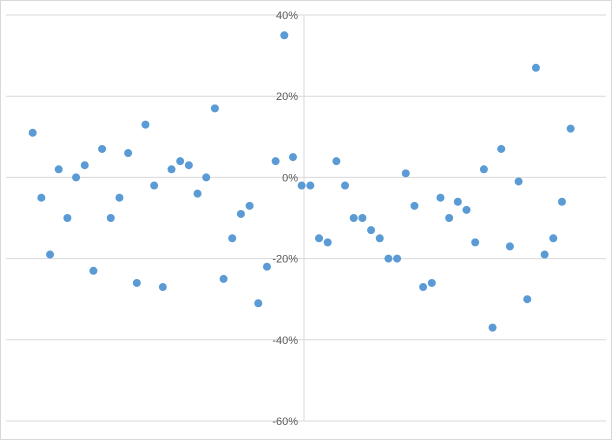 The image size is (616, 446). I want to click on y-tick-labels: 40% 20% 0% -20% -40% -60%, so click(285, 219).